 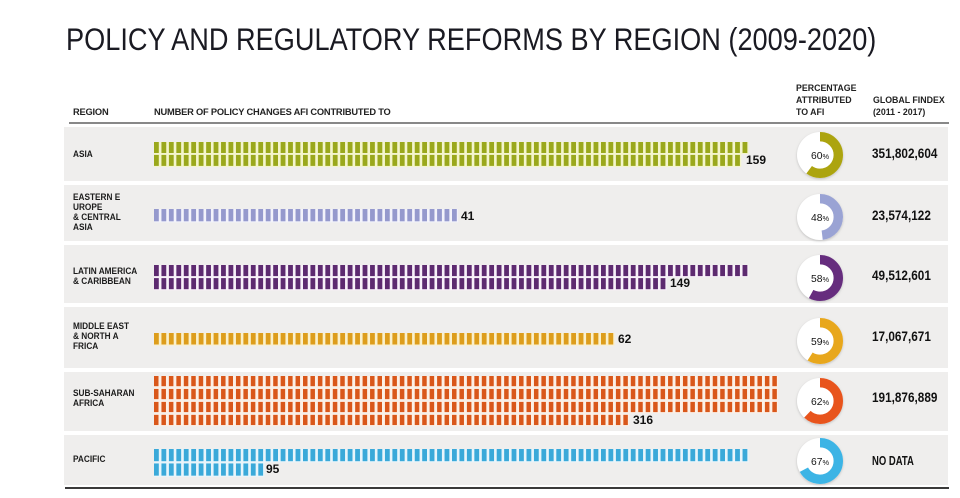 What do you see at coordinates (820, 462) in the screenshot?
I see `svg-text: 67%` at bounding box center [820, 462].